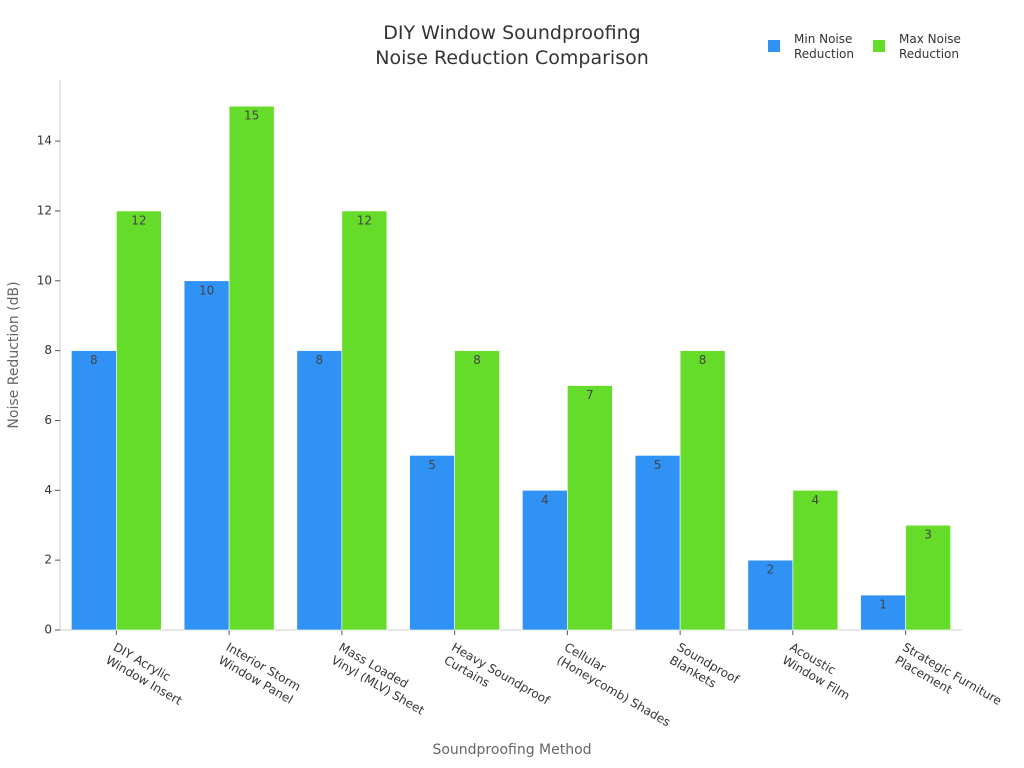 The height and width of the screenshot is (768, 1024). Describe the element at coordinates (511, 750) in the screenshot. I see `x-axis-label: Soundproofing Method` at that location.